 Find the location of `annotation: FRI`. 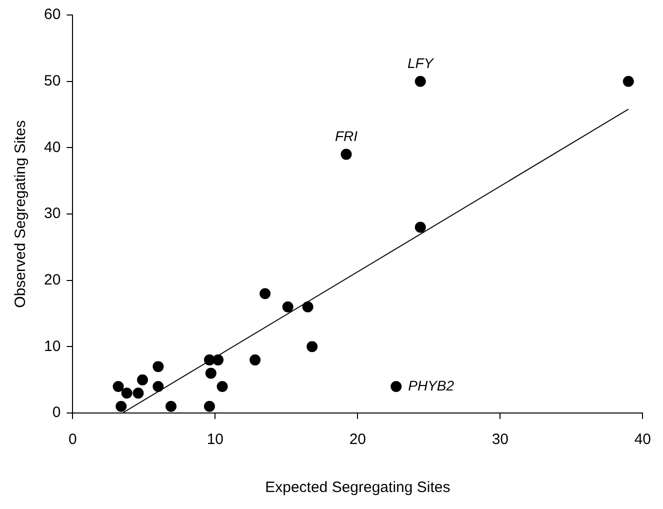

annotation: FRI is located at coordinates (346, 136).